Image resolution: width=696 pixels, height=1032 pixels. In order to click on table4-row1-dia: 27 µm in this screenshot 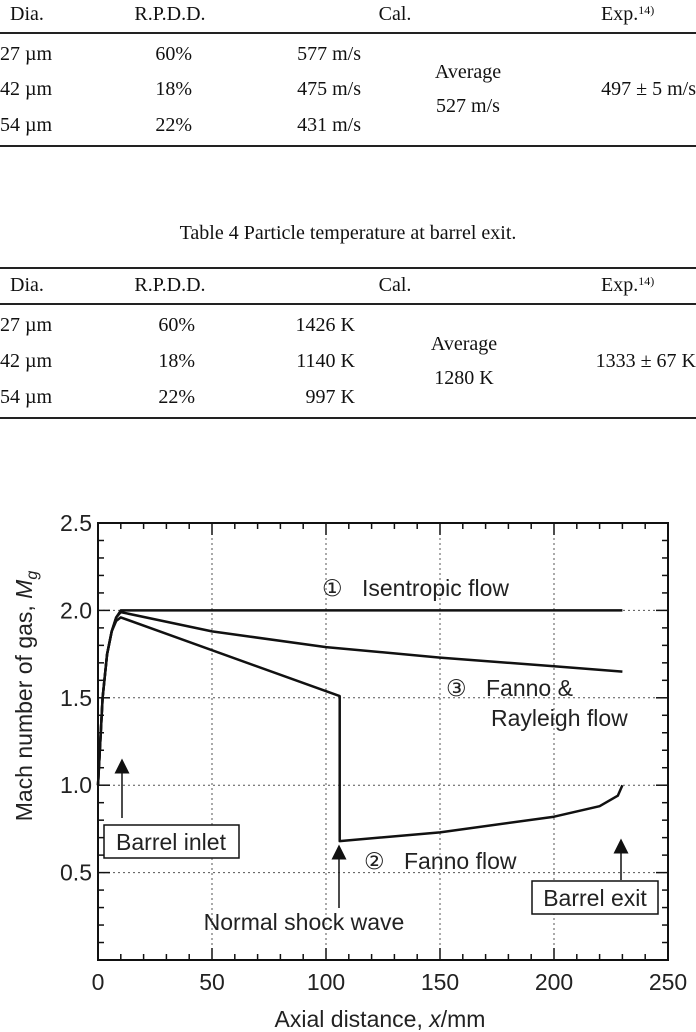, I will do `click(26, 325)`.